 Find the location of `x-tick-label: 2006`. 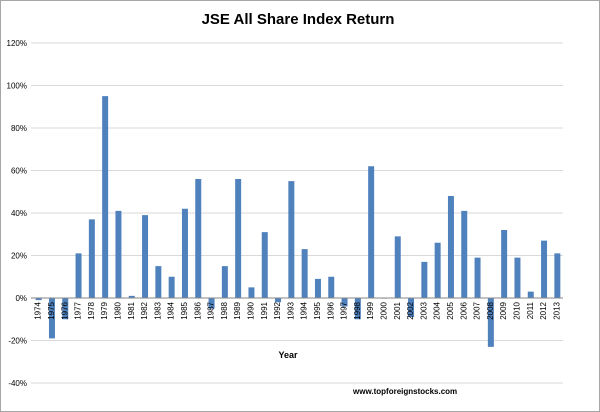

x-tick-label: 2006 is located at coordinates (463, 310).